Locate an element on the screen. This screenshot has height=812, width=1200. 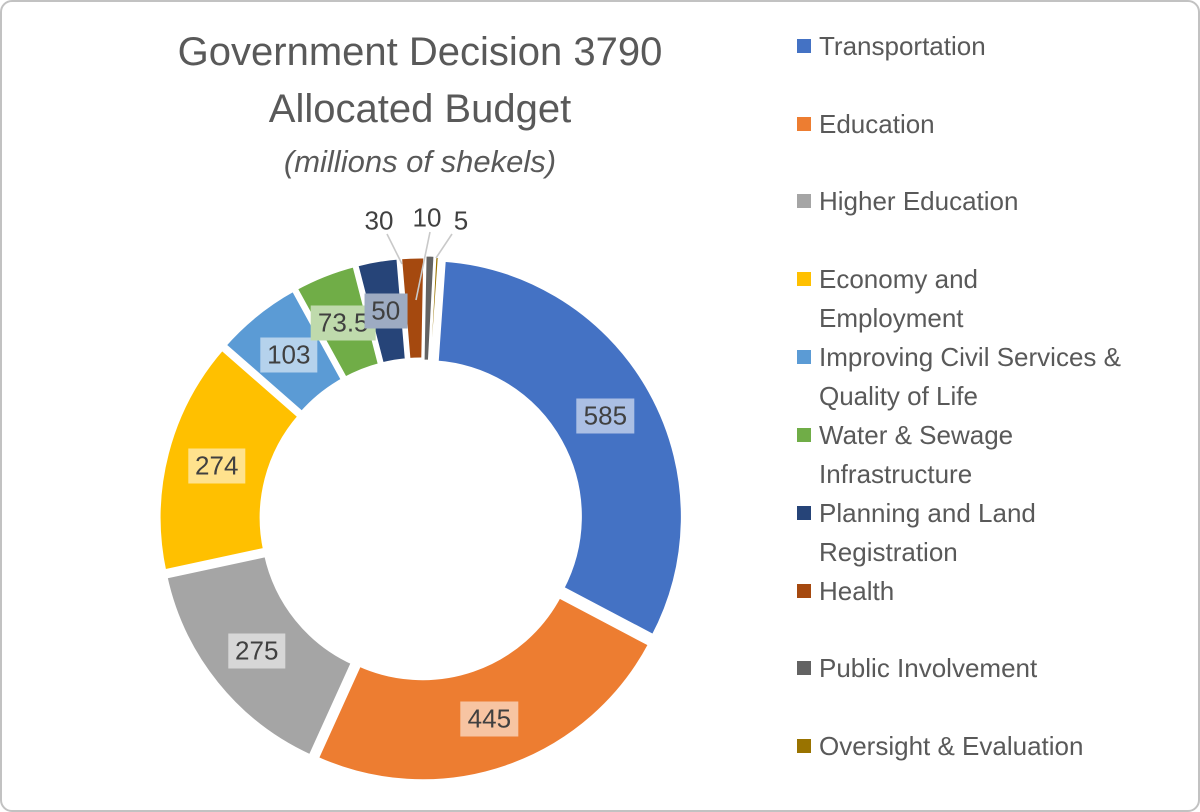
legend-label-health: Health is located at coordinates (857, 590).